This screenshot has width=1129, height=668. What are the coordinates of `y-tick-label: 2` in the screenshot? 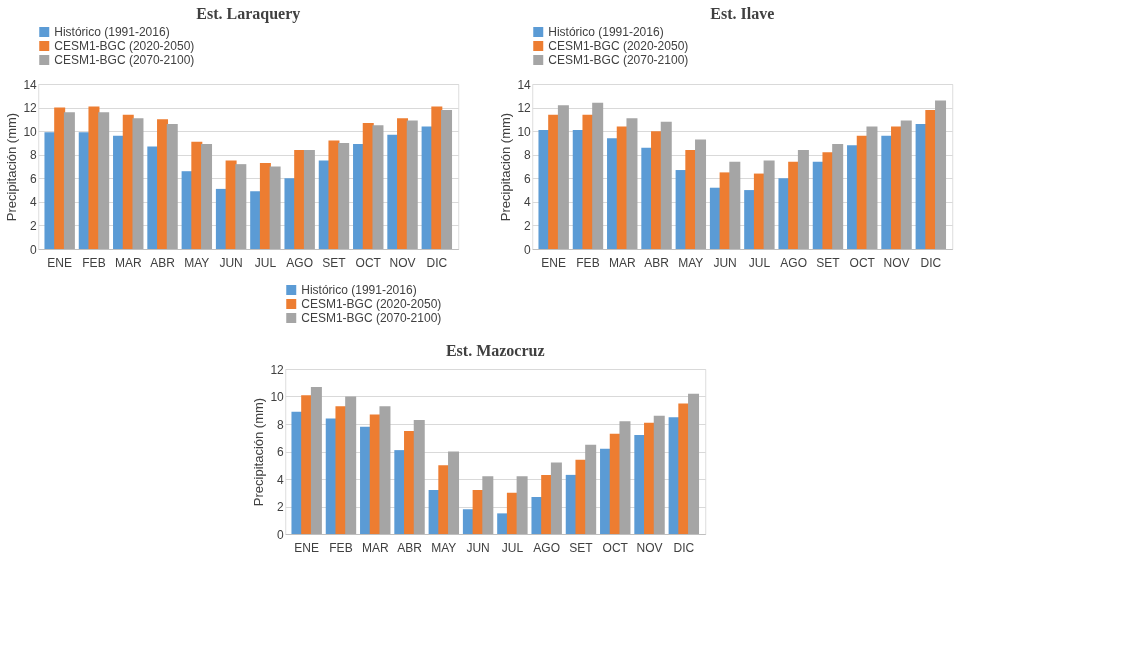 It's located at (34, 225).